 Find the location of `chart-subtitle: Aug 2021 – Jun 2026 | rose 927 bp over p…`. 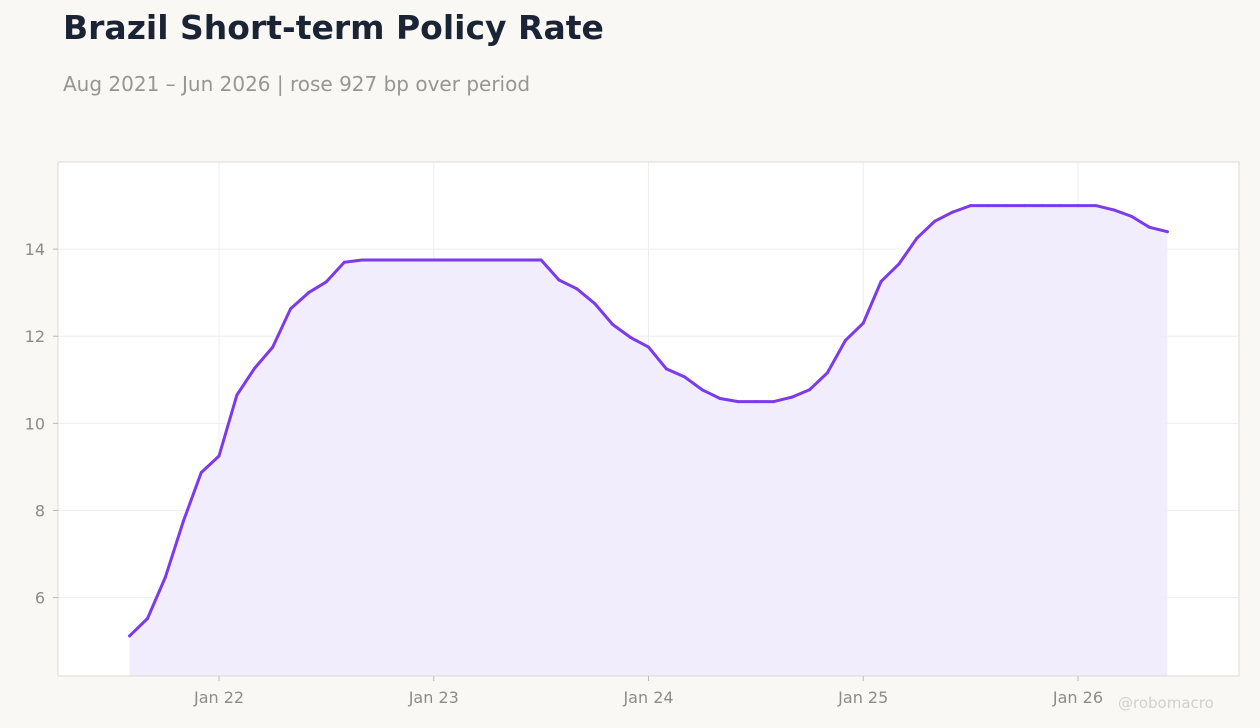

chart-subtitle: Aug 2021 – Jun 2026 | rose 927 bp over p… is located at coordinates (297, 84).